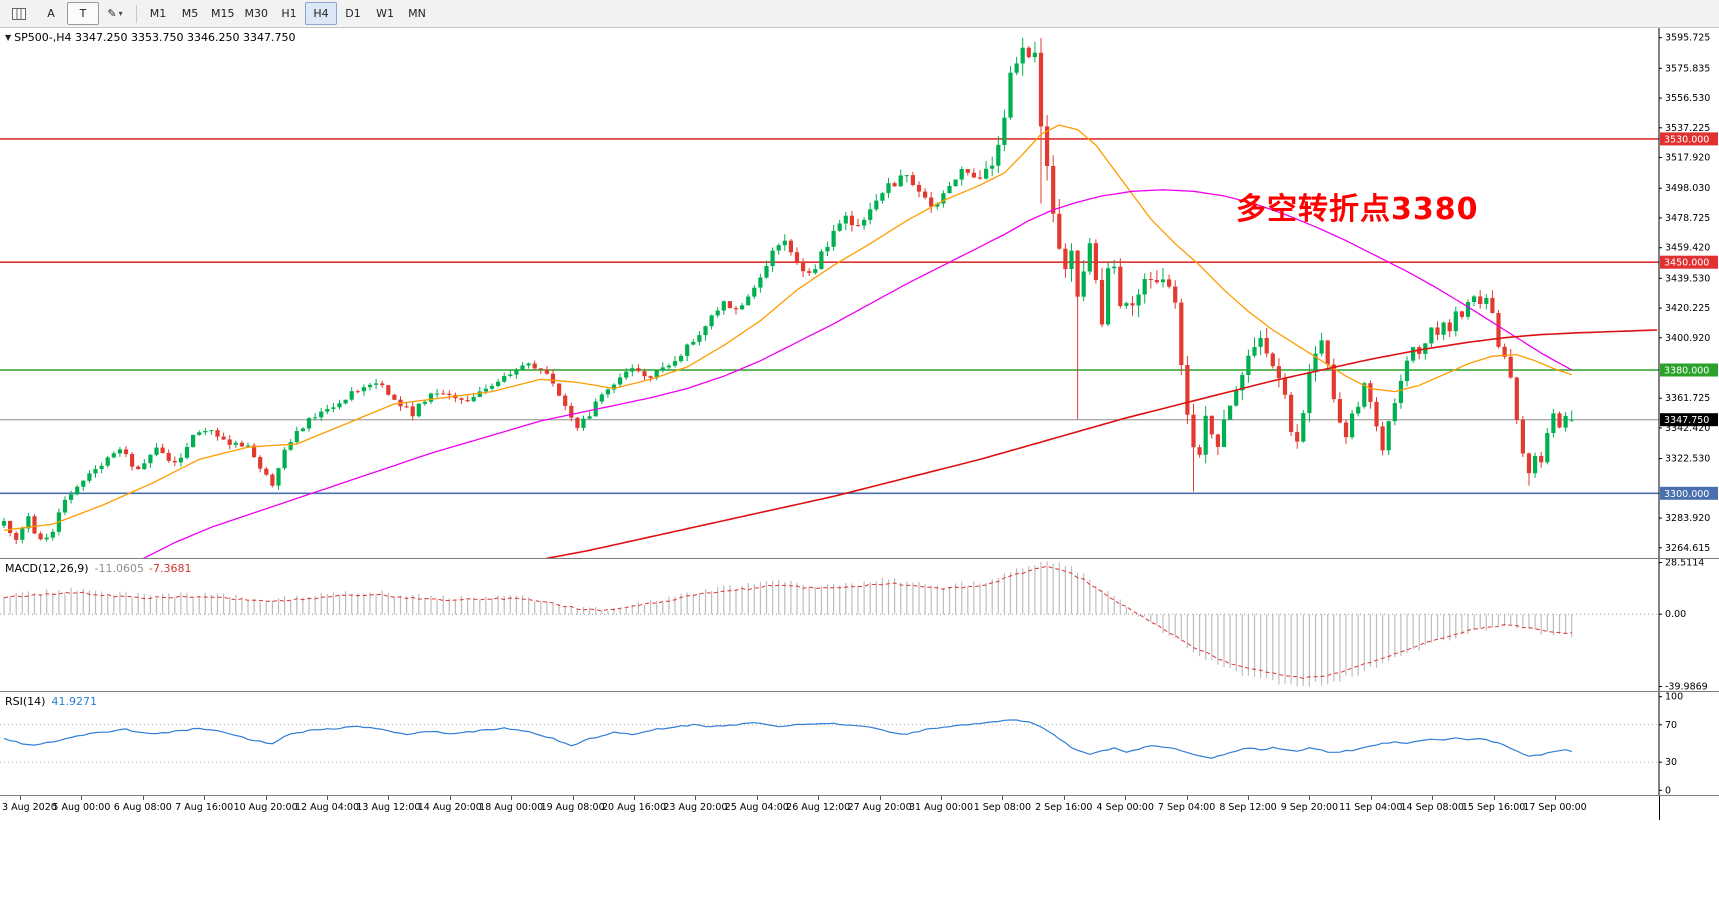 The image size is (1719, 898). What do you see at coordinates (818, 807) in the screenshot?
I see `time-axis-label: 26 Aug 12:00` at bounding box center [818, 807].